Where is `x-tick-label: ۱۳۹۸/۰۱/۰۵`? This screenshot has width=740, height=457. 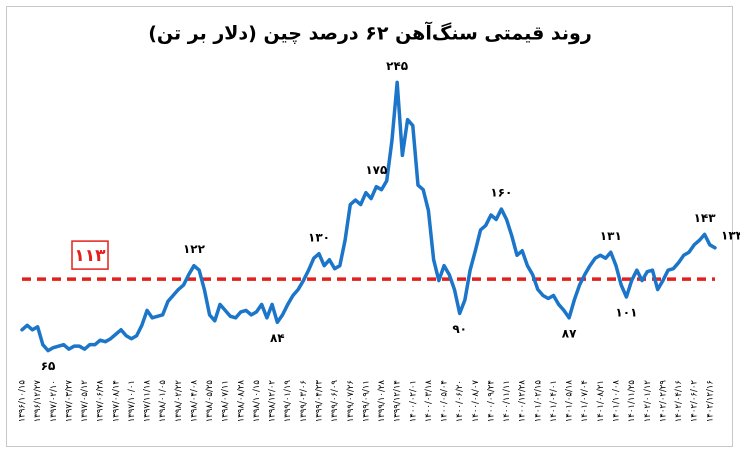 x-tick-label: ۱۳۹۸/۰۱/۰۵ is located at coordinates (163, 401).